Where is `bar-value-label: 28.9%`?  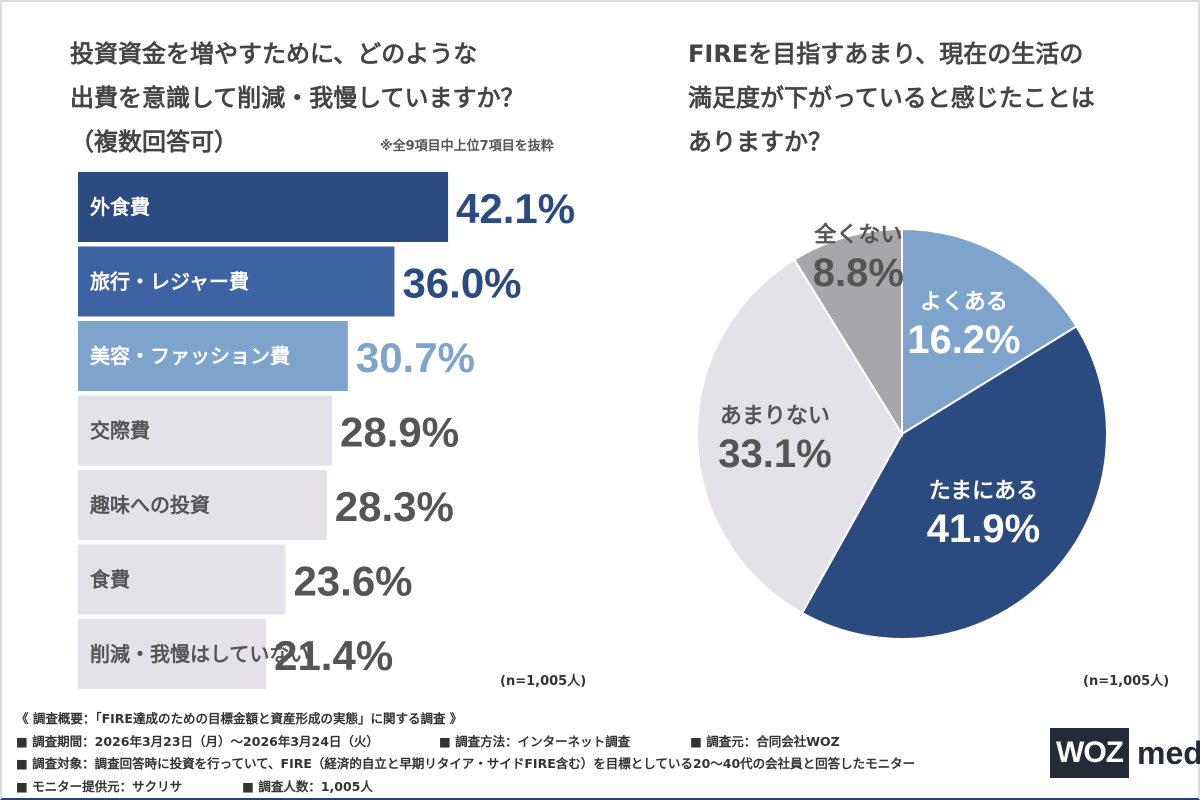 bar-value-label: 28.9% is located at coordinates (399, 432).